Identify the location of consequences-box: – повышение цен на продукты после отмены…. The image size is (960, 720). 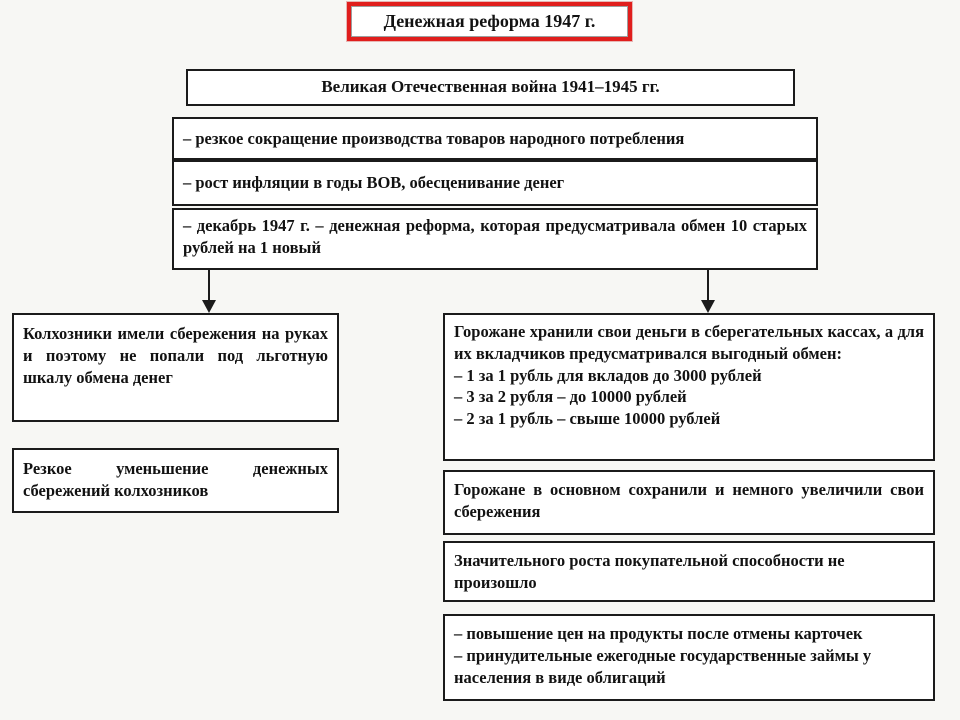
(689, 657).